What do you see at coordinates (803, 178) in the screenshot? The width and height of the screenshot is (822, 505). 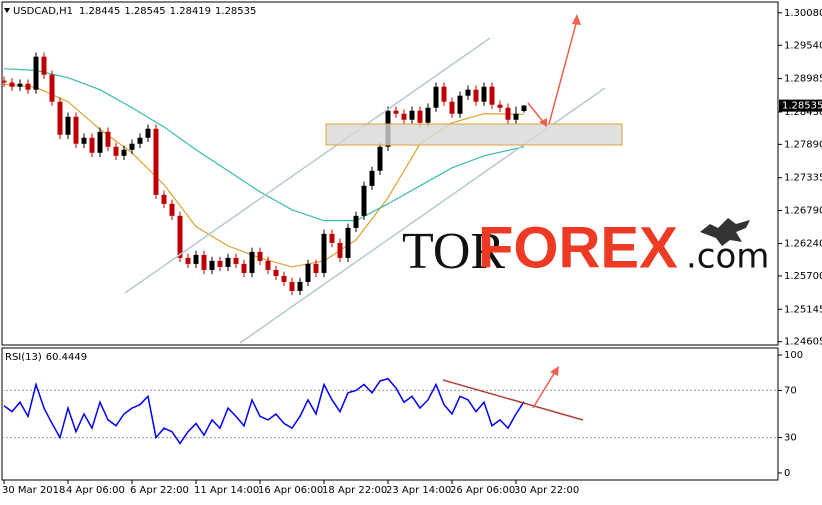 I see `y-tick-label: 1.27335` at bounding box center [803, 178].